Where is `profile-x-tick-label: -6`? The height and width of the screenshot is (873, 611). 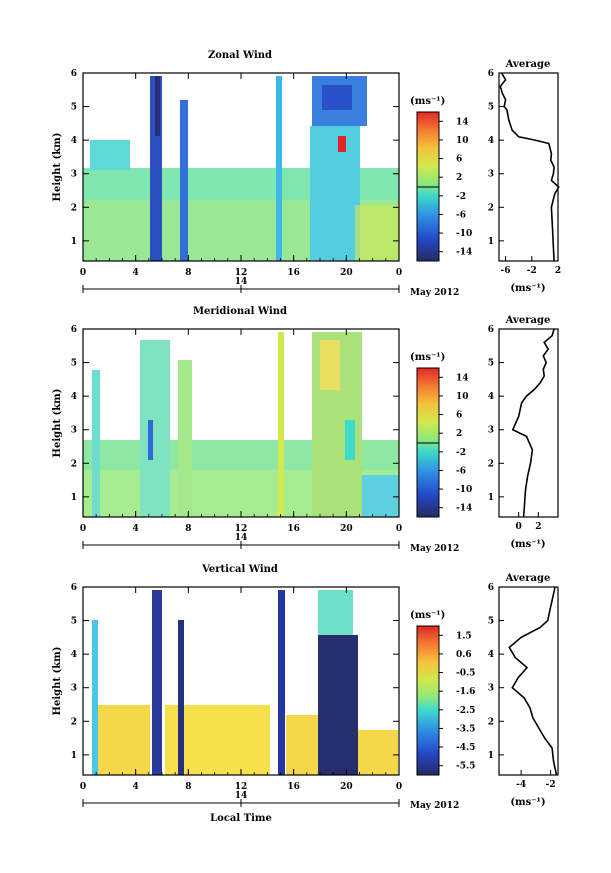
profile-x-tick-label: -6 is located at coordinates (506, 271).